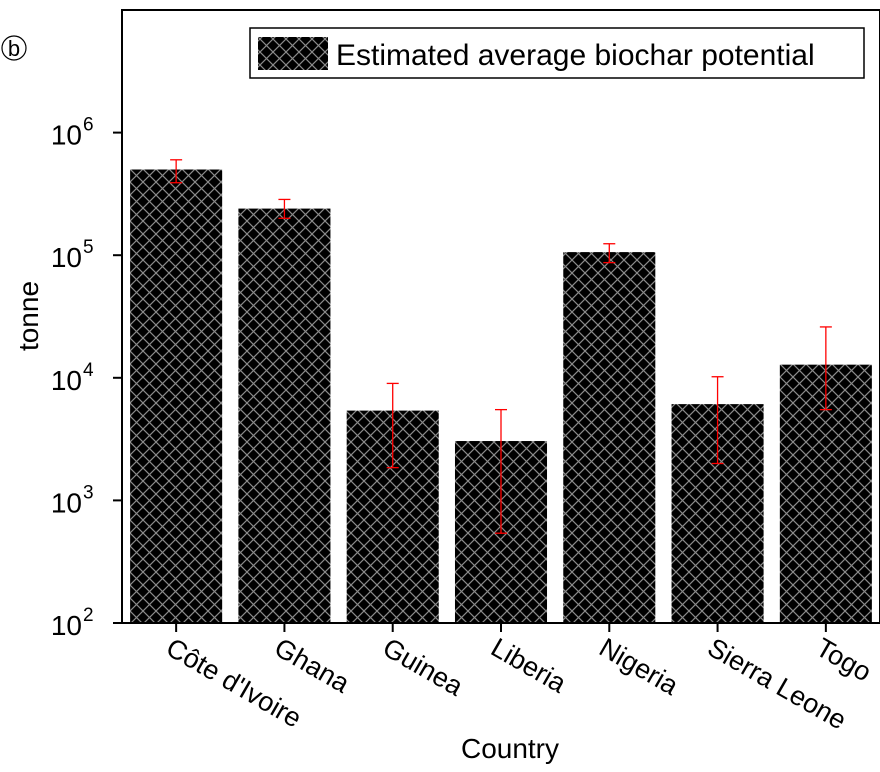 The height and width of the screenshot is (772, 880). What do you see at coordinates (423, 667) in the screenshot?
I see `x-tick-label-guinea: Guinea` at bounding box center [423, 667].